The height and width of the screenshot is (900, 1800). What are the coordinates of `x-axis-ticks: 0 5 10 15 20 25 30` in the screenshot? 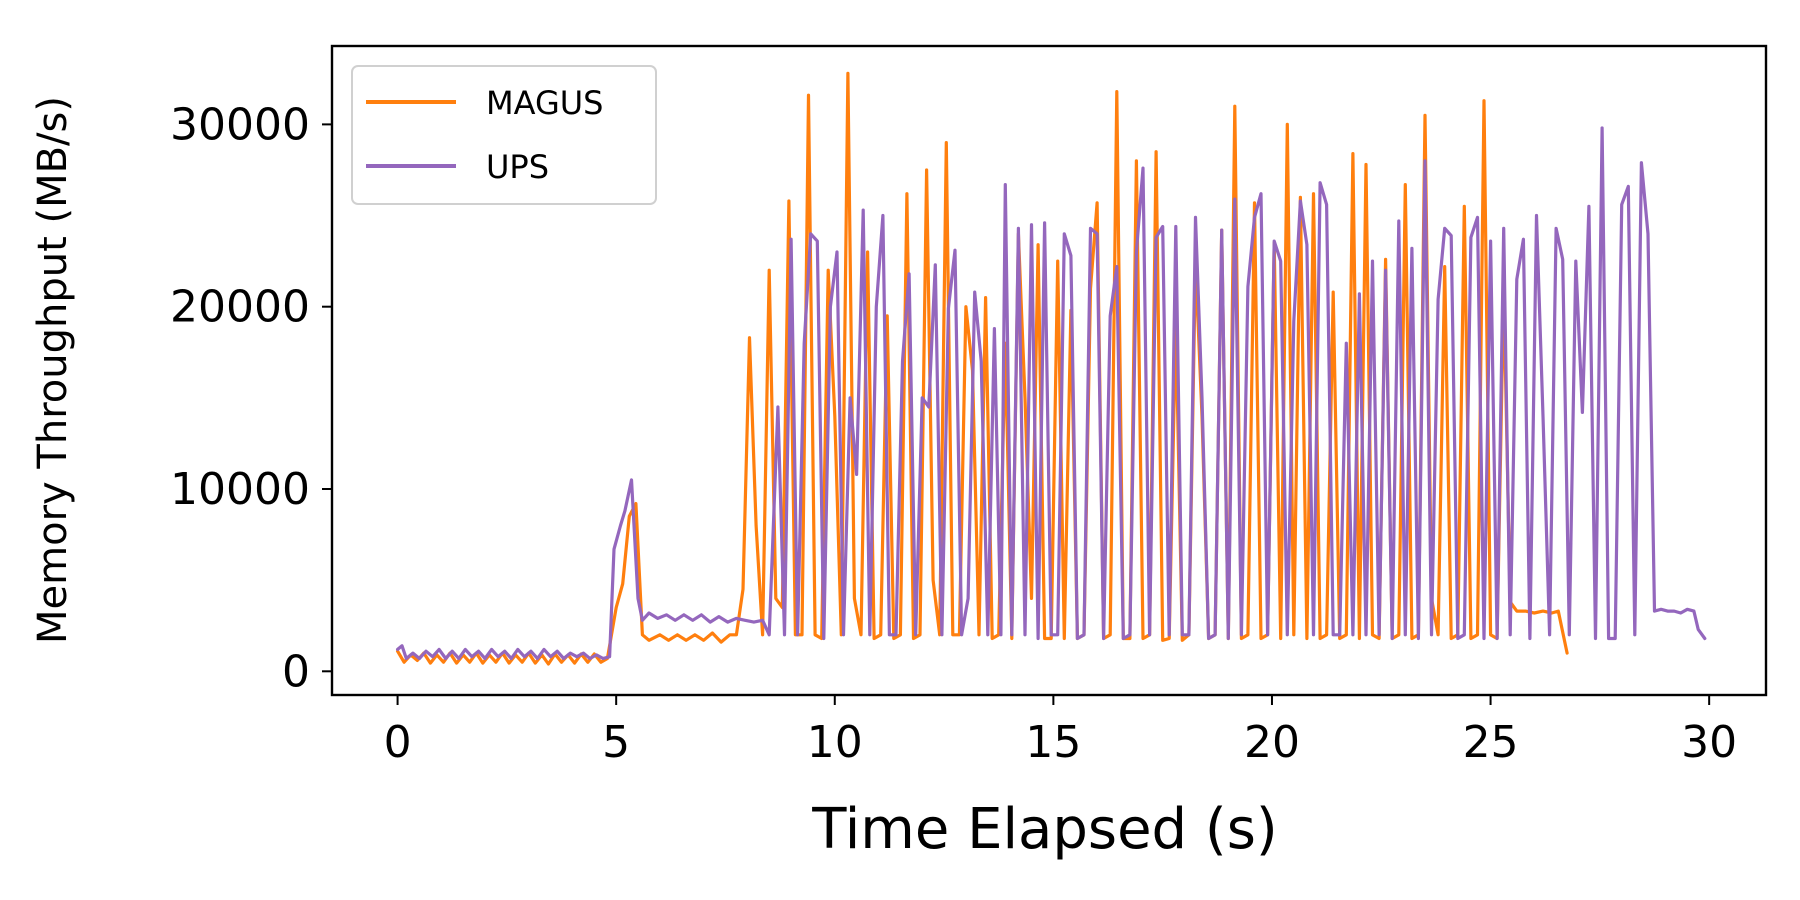 It's located at (1060, 731).